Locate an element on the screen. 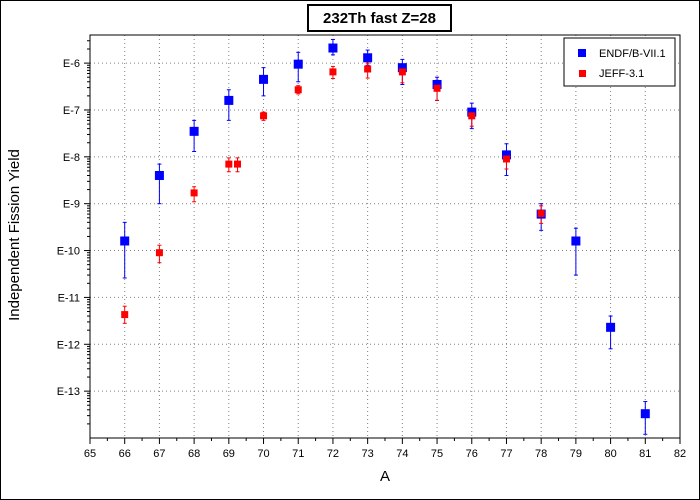 This screenshot has height=500, width=700. x-tick-label: 77 is located at coordinates (506, 454).